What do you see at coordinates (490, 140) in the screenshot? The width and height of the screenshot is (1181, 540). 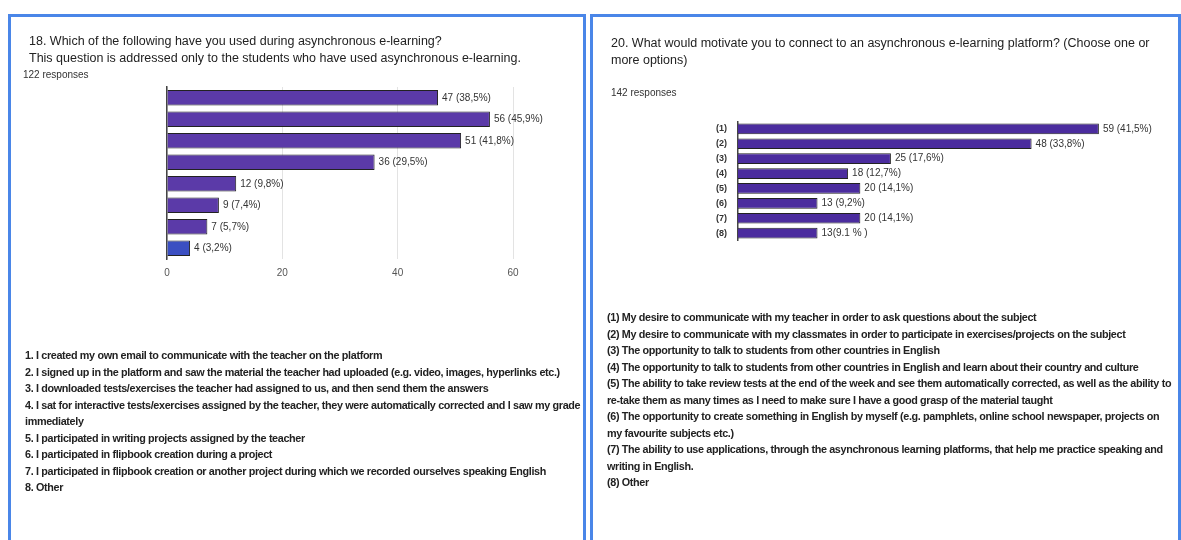 I see `data-label: 51 (41,8%)` at bounding box center [490, 140].